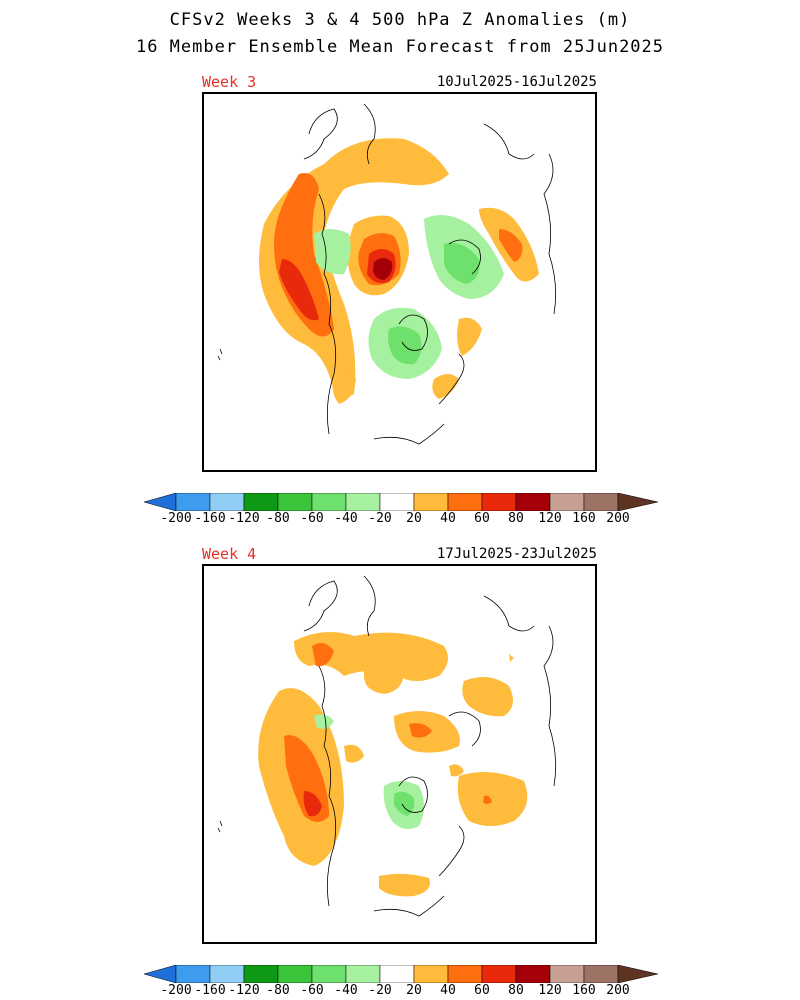 Image resolution: width=800 pixels, height=1000 pixels. Describe the element at coordinates (516, 554) in the screenshot. I see `week4-date-range: 17Jul2025-23Jul2025` at that location.